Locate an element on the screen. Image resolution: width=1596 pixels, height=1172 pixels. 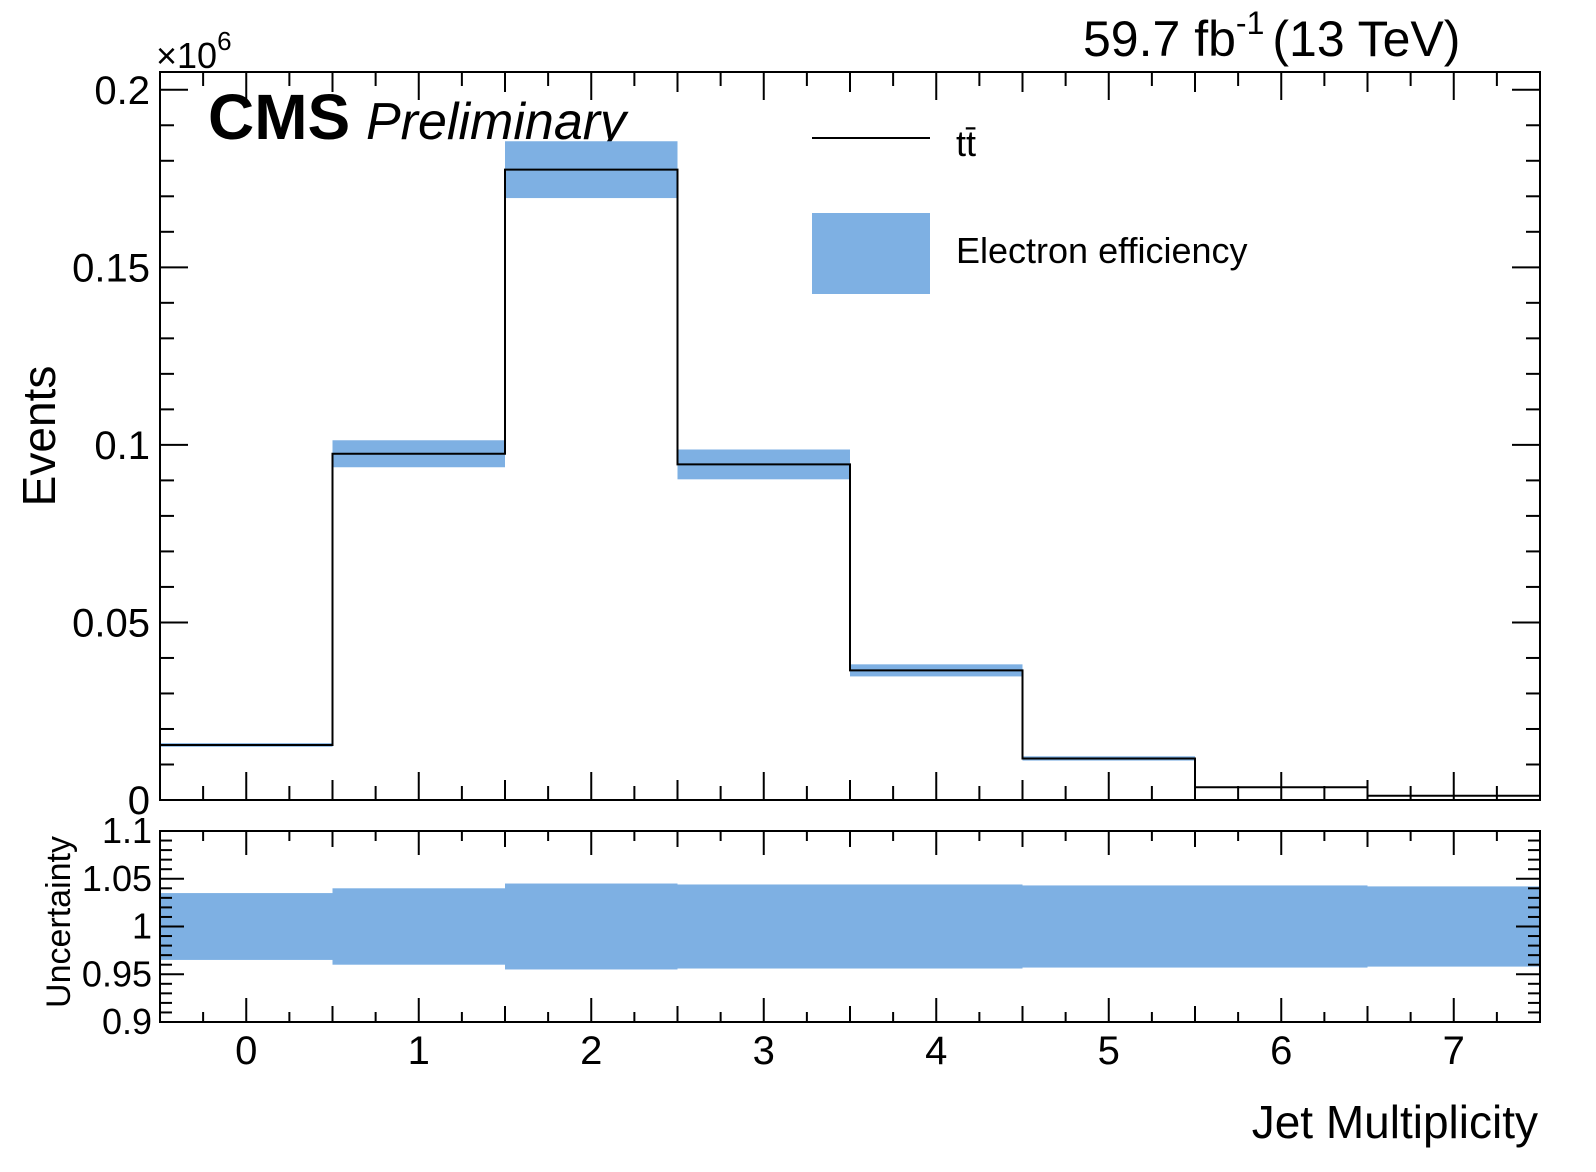
lumi-label: 59.7 fb-1 (13 TeV) is located at coordinates (1271, 36).